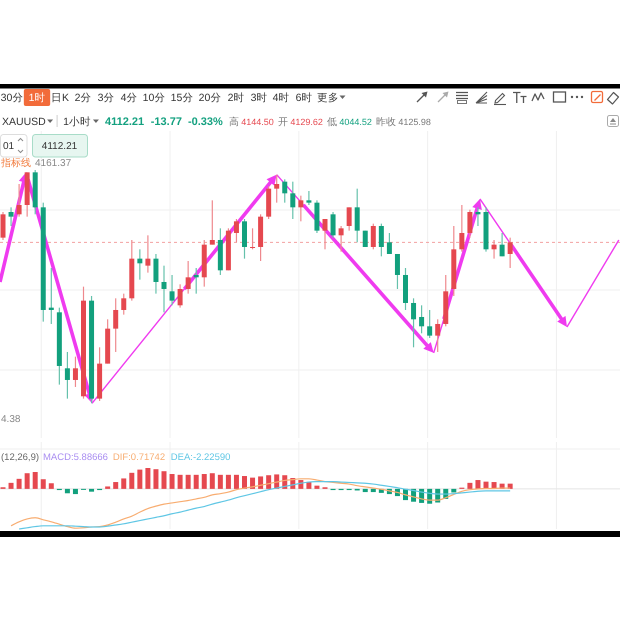 The height and width of the screenshot is (620, 620). I want to click on chart-title: XAUUSD, so click(24, 122).